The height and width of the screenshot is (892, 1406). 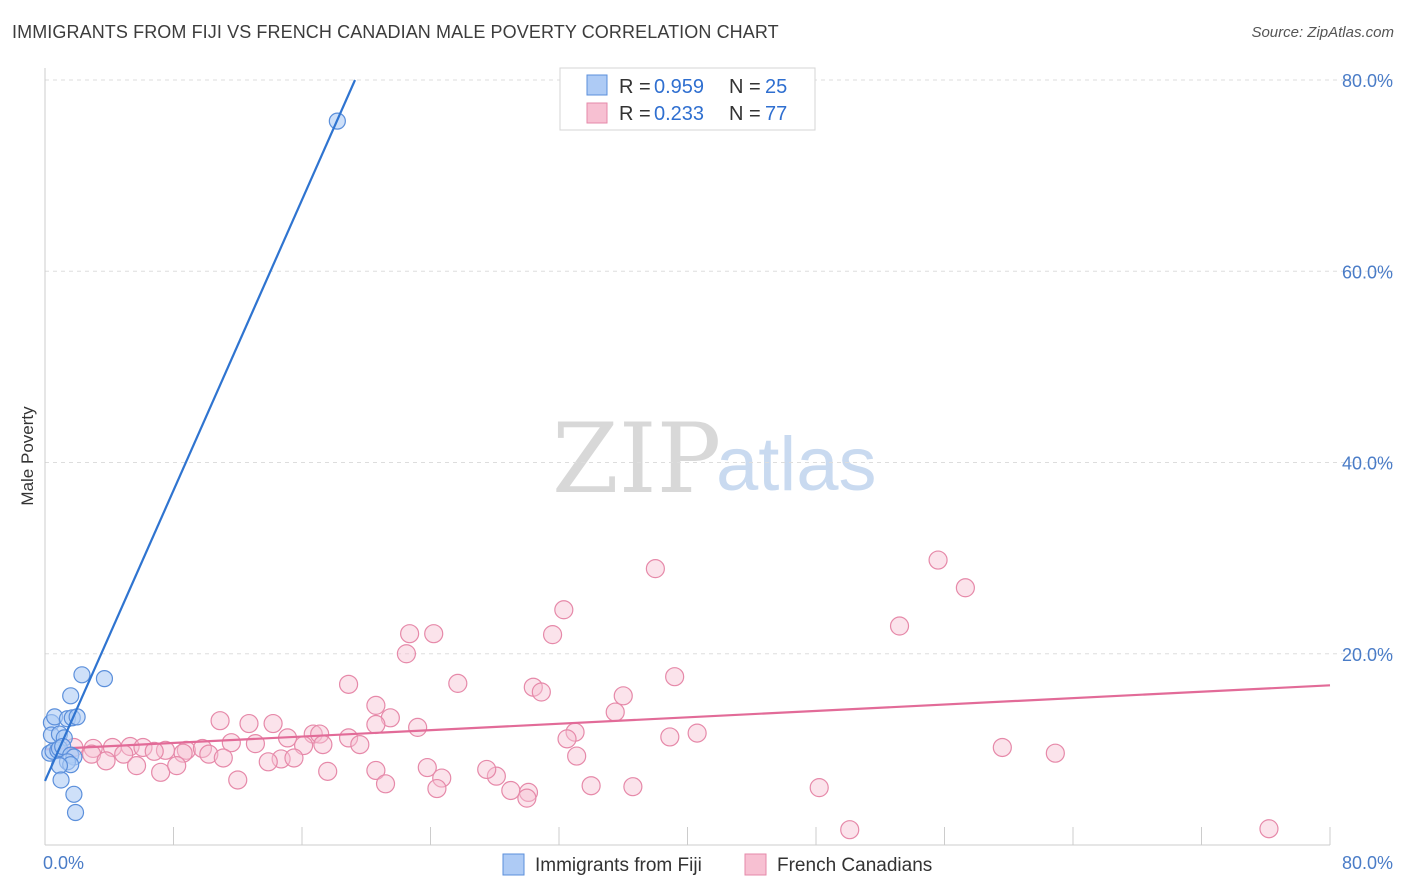 I want to click on legend-r-value-french-canadians: 0.233, so click(x=679, y=114).